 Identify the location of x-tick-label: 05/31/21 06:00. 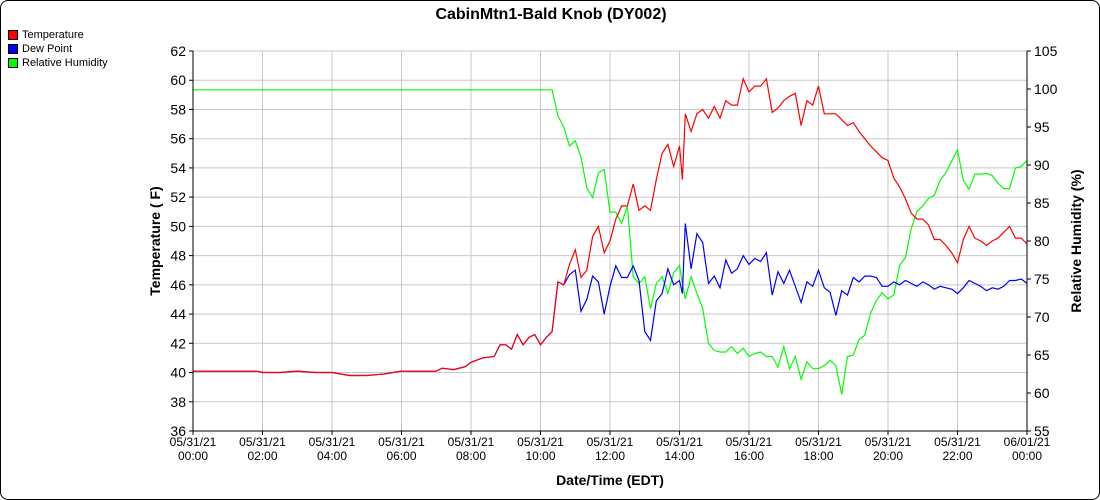
(401, 449).